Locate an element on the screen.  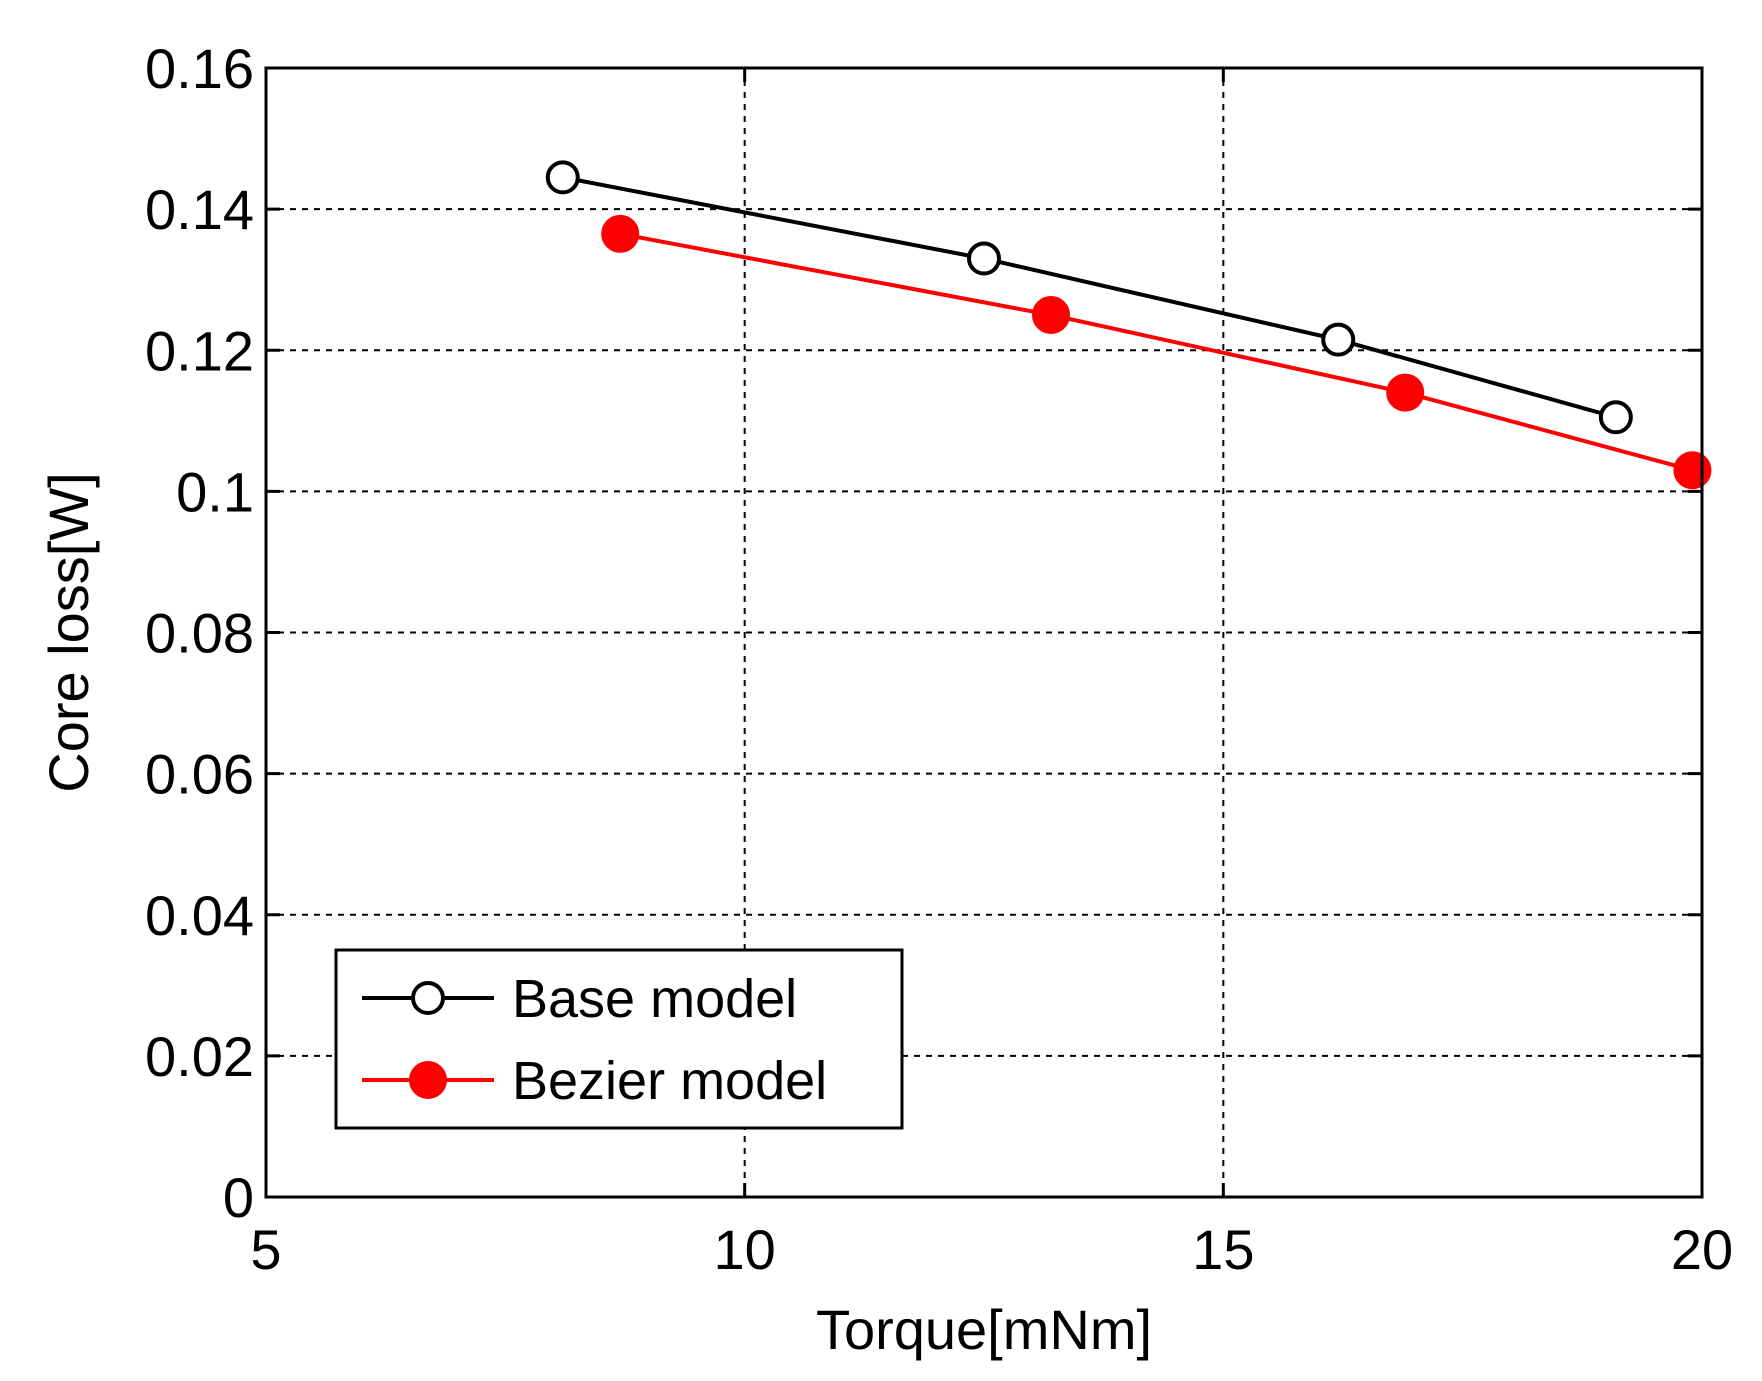
legend: Base model Bezier model is located at coordinates (619, 1039).